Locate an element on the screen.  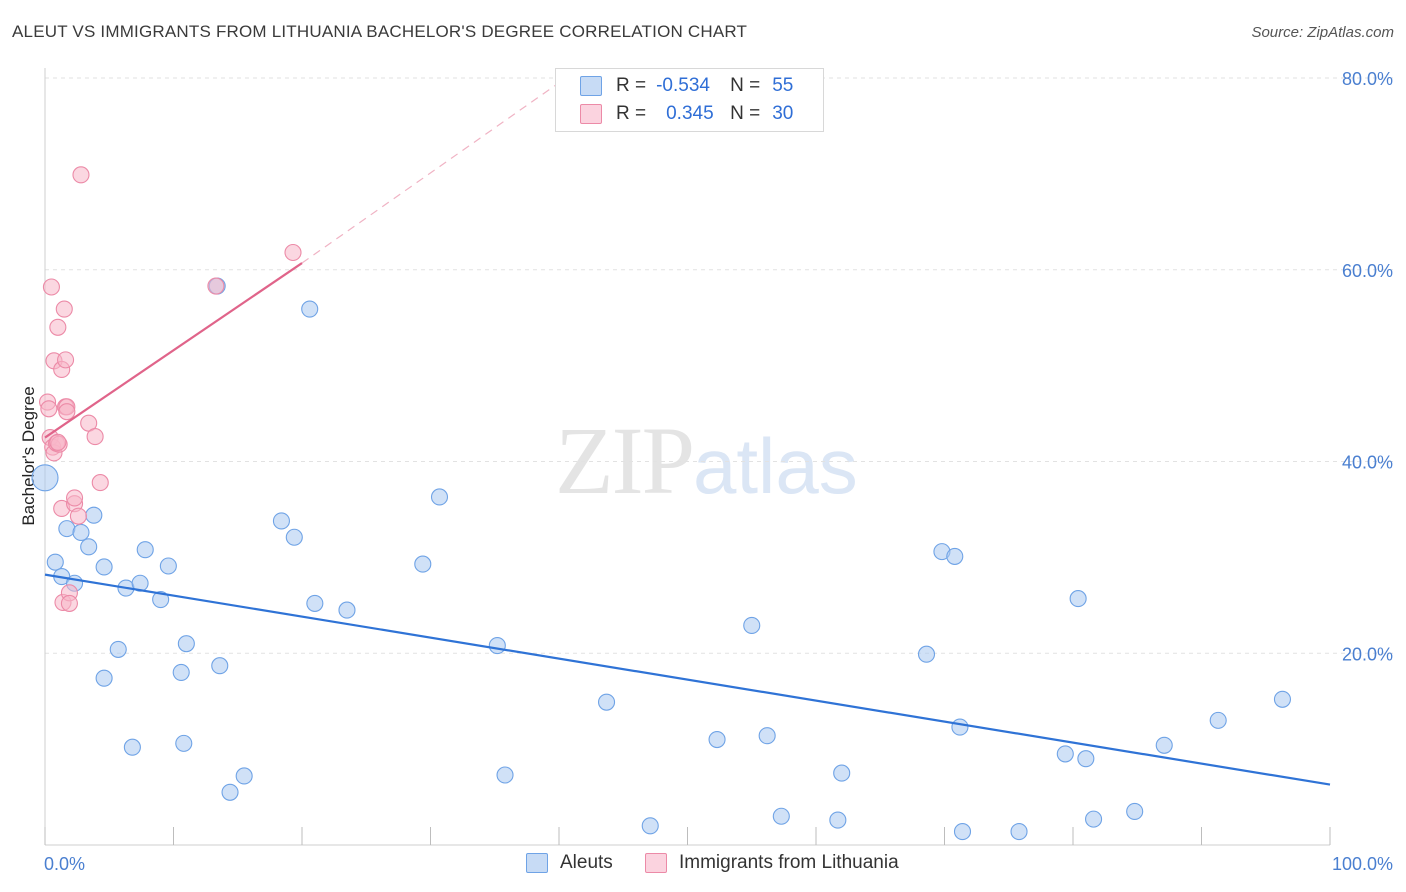
source-label: Source: ZipAtlas.com is located at coordinates (1322, 32).